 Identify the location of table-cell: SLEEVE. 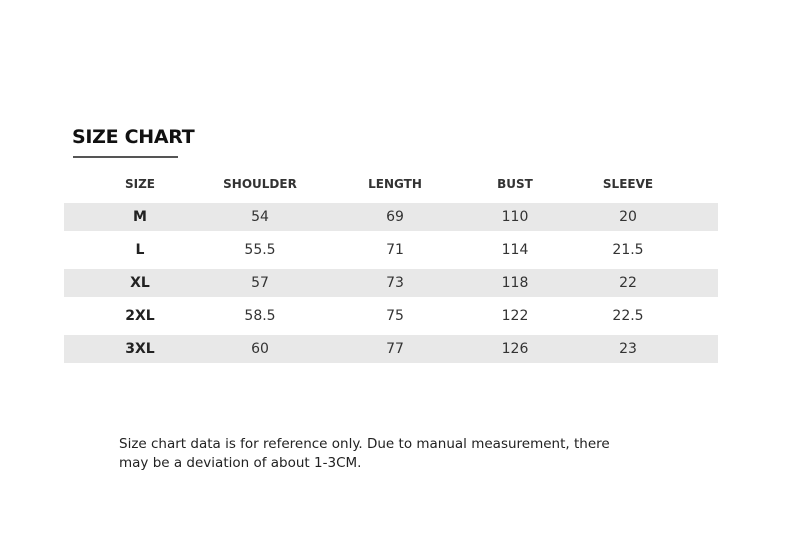
(628, 184).